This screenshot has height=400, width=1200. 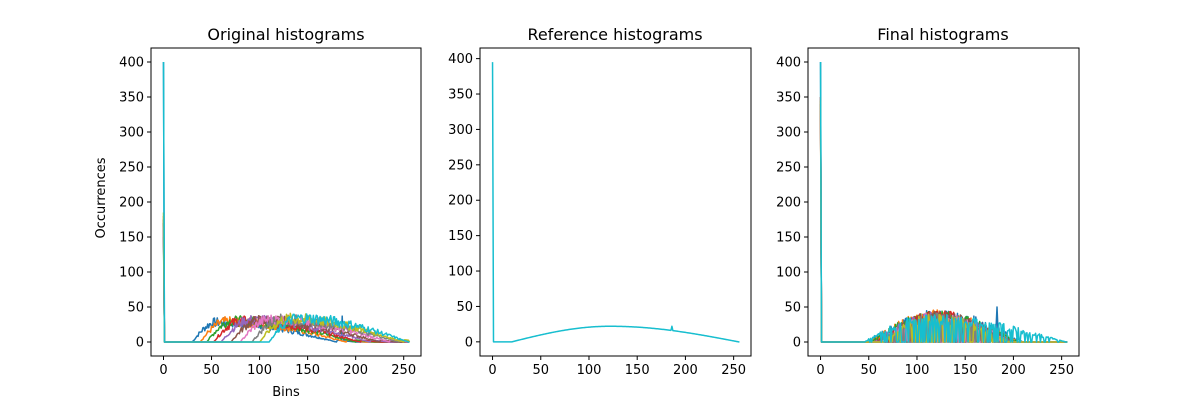 What do you see at coordinates (614, 34) in the screenshot?
I see `panel-title: Reference histograms` at bounding box center [614, 34].